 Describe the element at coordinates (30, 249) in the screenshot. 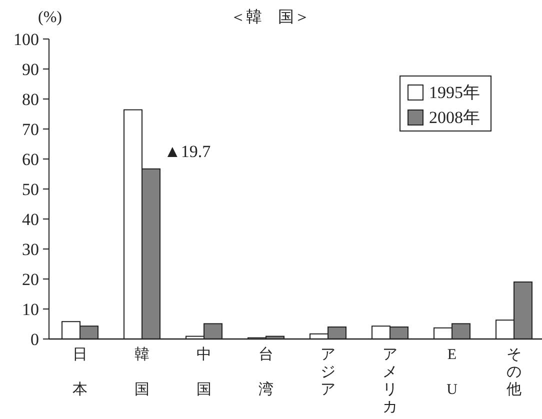

I see `y-tick-label: 30` at that location.